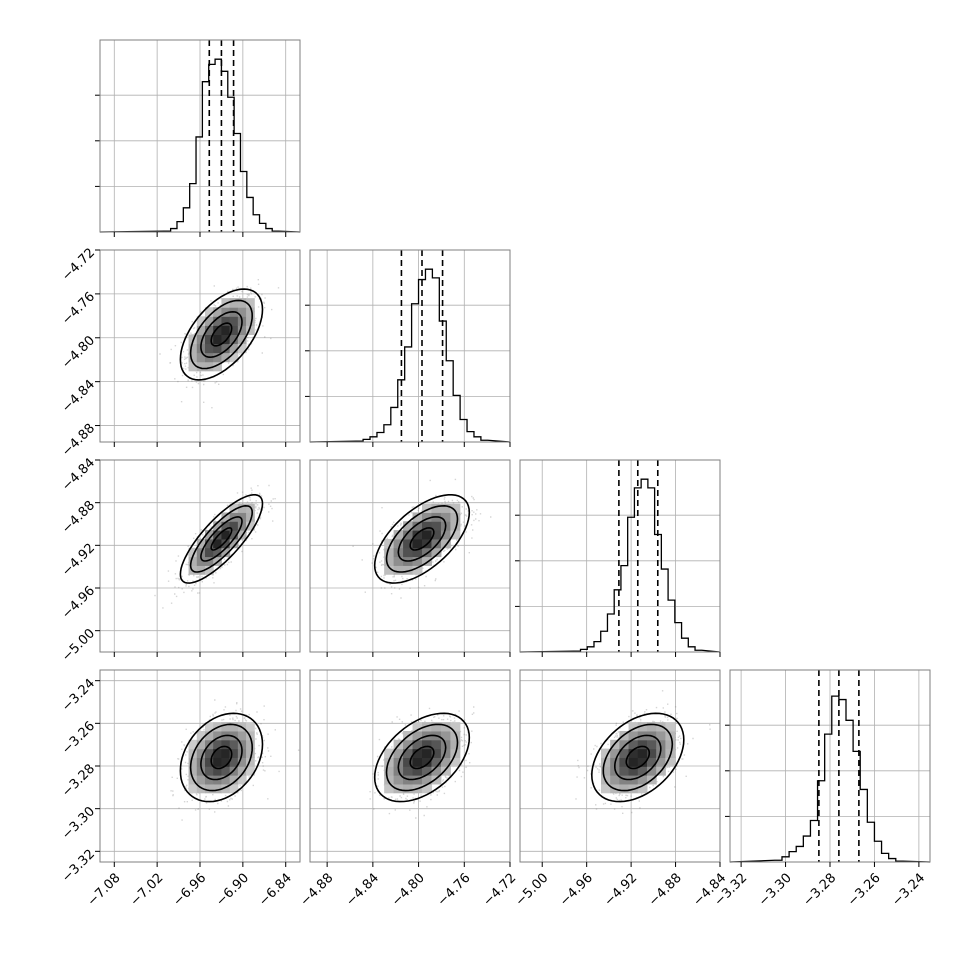 The width and height of the screenshot is (970, 970). What do you see at coordinates (78, 264) in the screenshot?
I see `y-tick-label-1-4: −4.72` at bounding box center [78, 264].